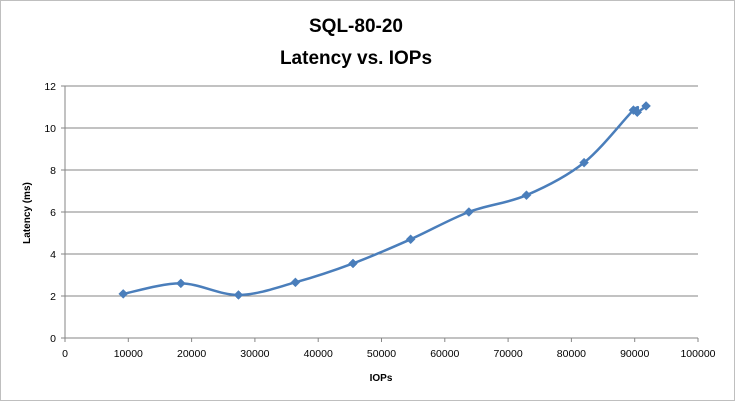 The height and width of the screenshot is (401, 735). What do you see at coordinates (697, 354) in the screenshot?
I see `x-tick-label: 100000` at bounding box center [697, 354].